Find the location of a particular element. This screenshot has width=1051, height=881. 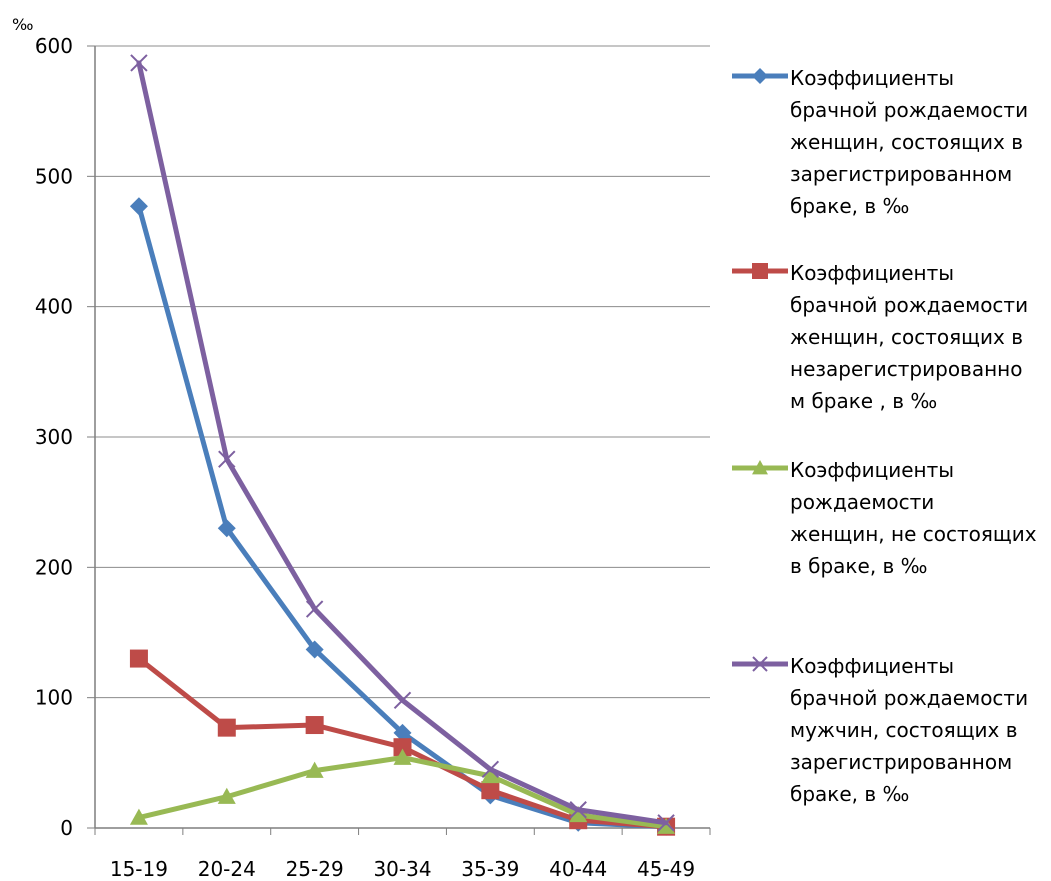

x-tick-label: 20-24 is located at coordinates (227, 869).